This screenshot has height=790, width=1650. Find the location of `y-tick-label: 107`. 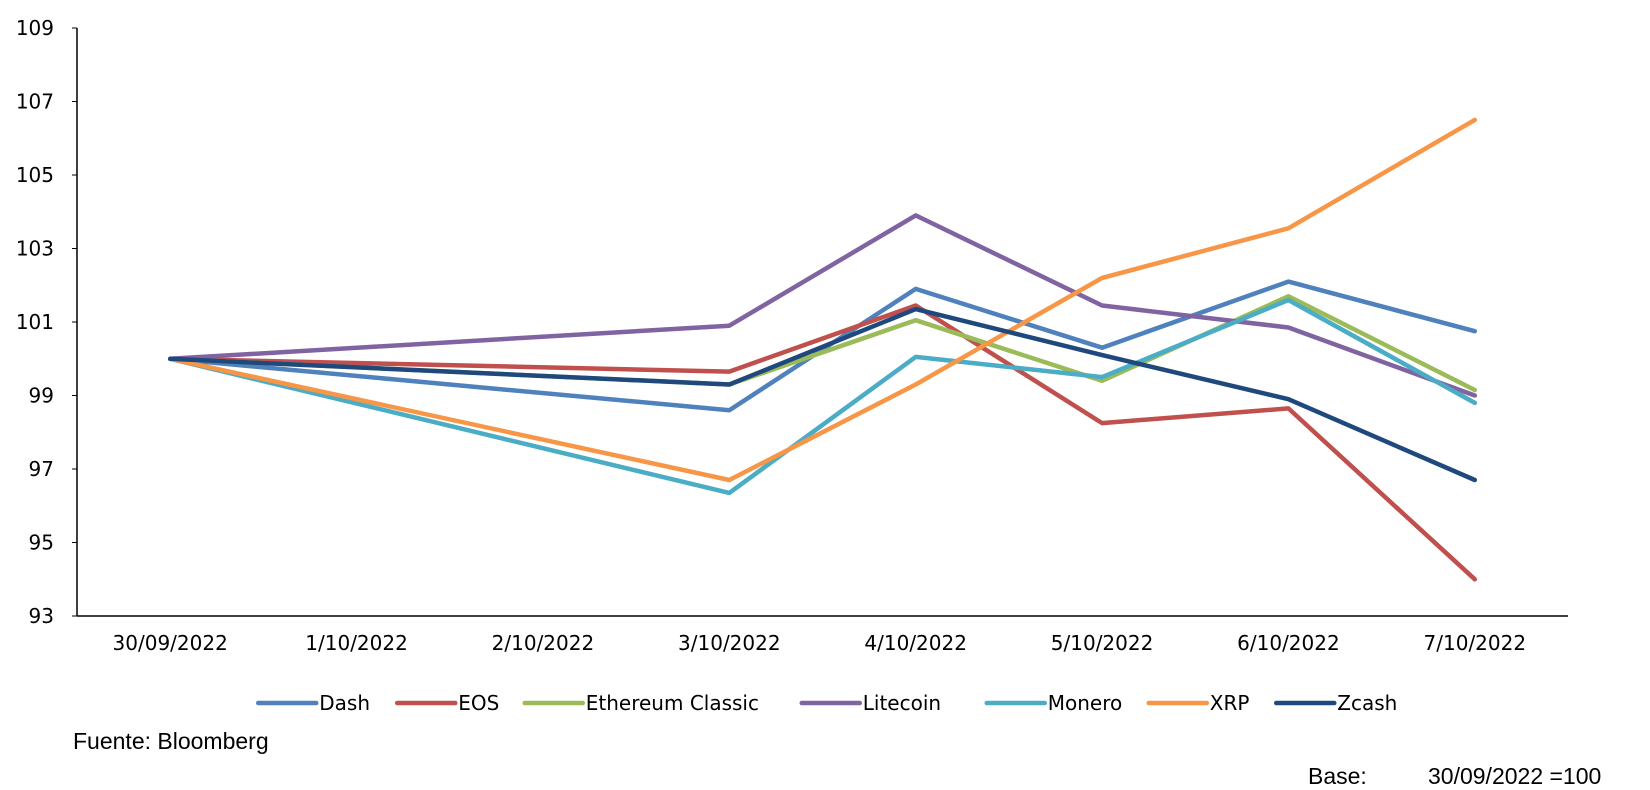

y-tick-label: 107 is located at coordinates (35, 102).